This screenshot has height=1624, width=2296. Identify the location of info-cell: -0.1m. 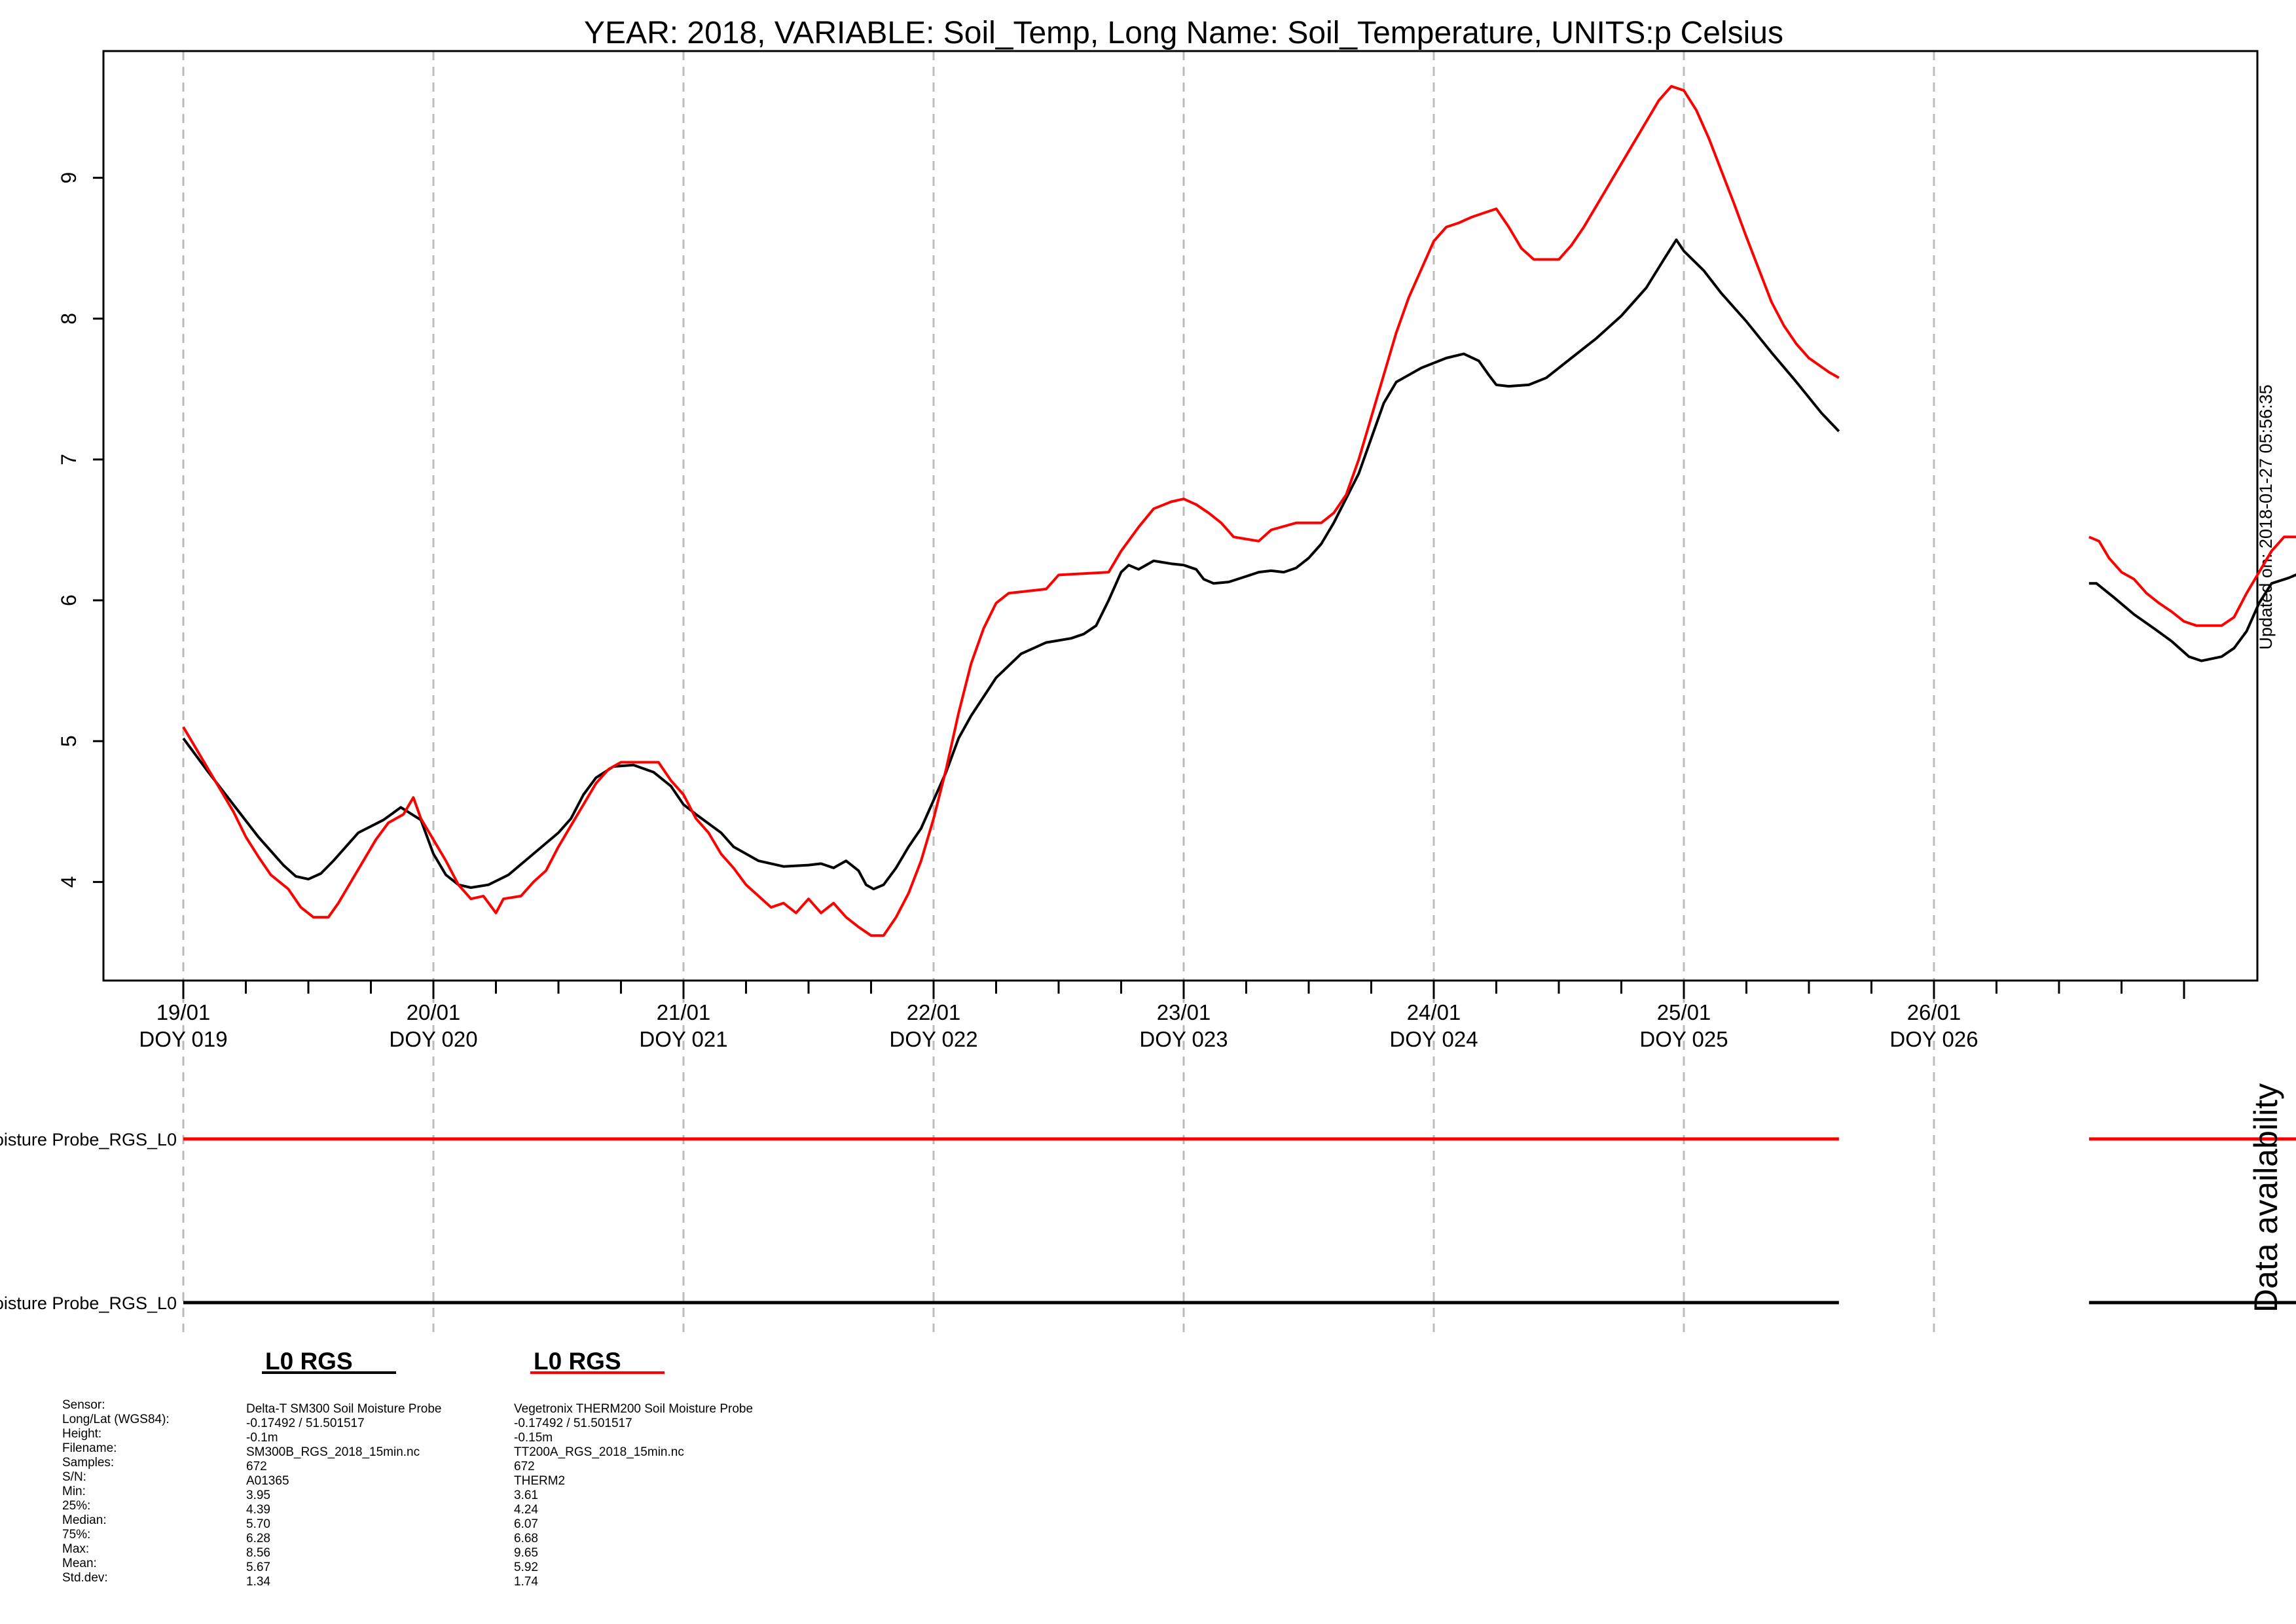
(262, 1438).